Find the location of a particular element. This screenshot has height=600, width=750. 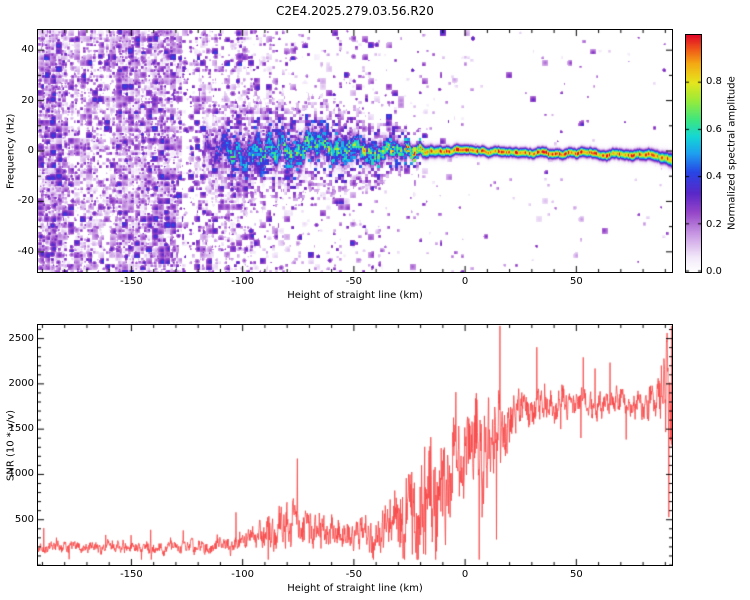

colorbar is located at coordinates (693, 153).